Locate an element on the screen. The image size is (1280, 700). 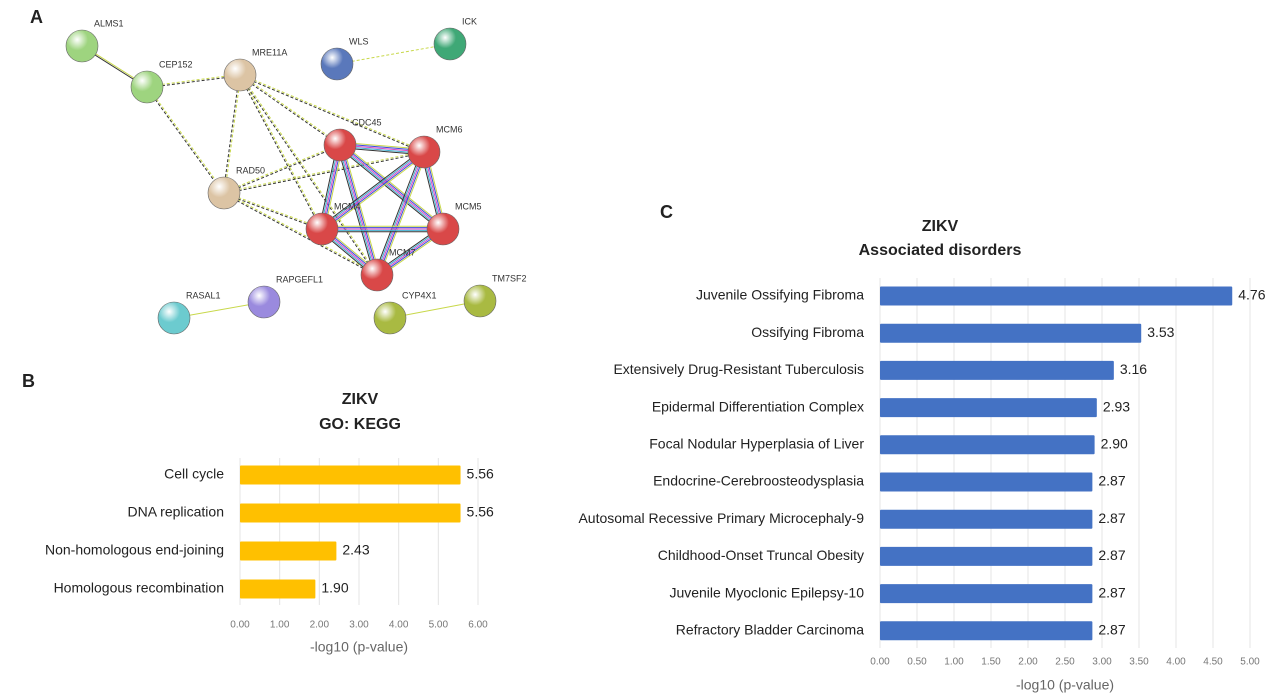
data-label: 3.16 is located at coordinates (1133, 369).